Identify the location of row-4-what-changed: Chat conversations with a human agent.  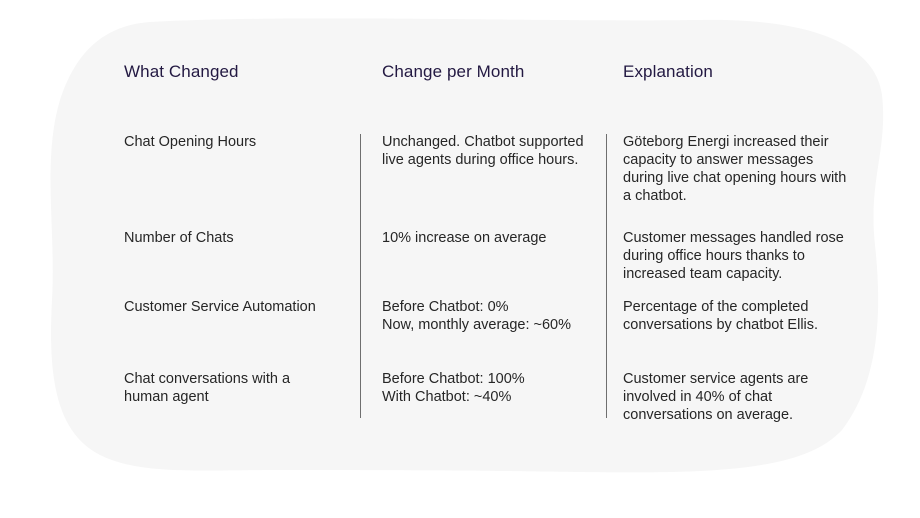
(207, 388).